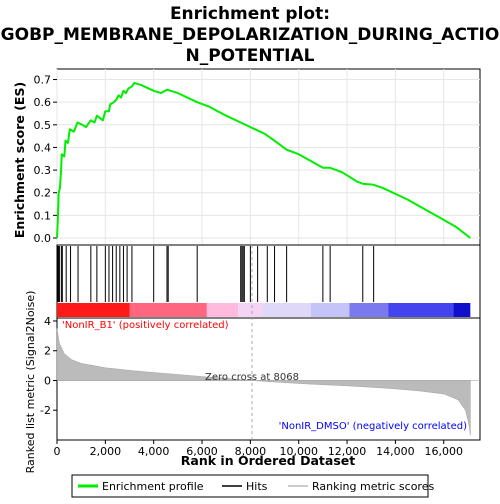 The image size is (500, 504). I want to click on es-y-tick-label: 0.2, so click(43, 193).